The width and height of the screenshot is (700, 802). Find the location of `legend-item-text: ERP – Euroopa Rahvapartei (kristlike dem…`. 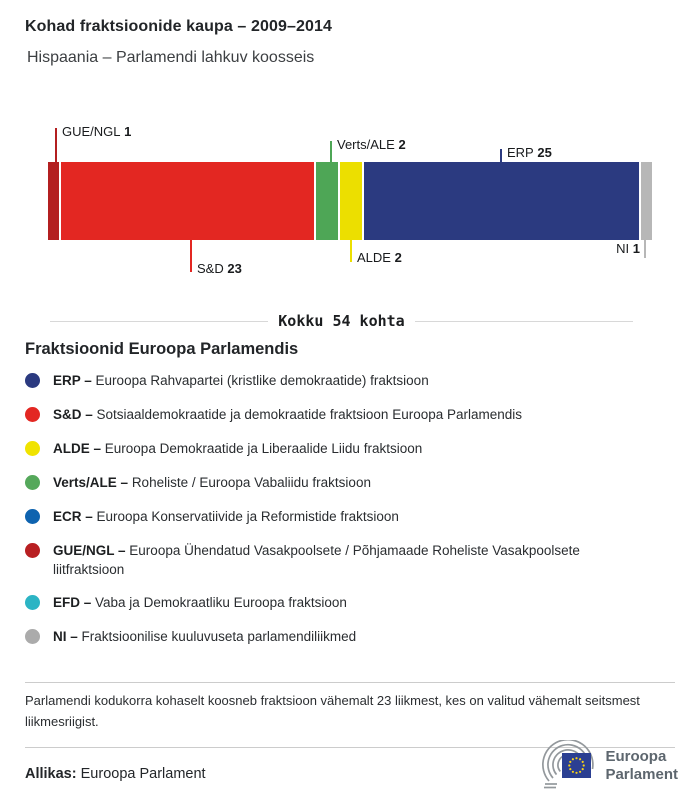

legend-item-text: ERP – Euroopa Rahvapartei (kristlike dem… is located at coordinates (241, 380).